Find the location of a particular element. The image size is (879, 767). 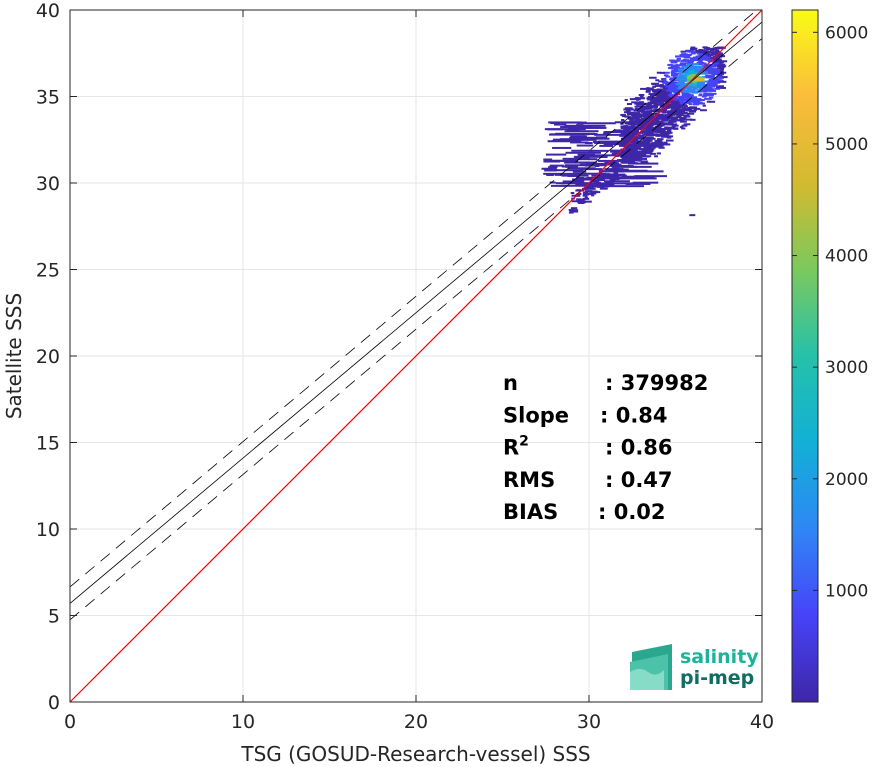

y-tick-label: 10 is located at coordinates (48, 530).